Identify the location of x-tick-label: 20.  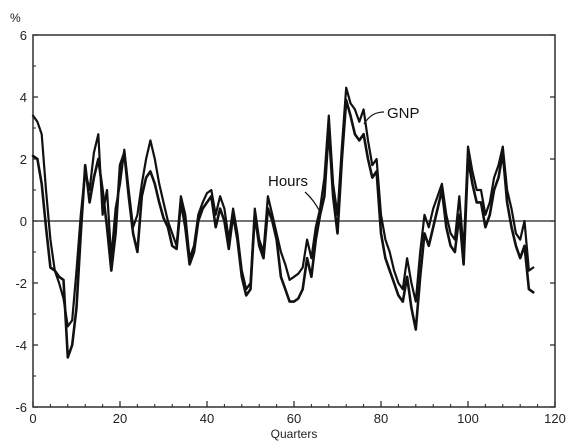
(120, 418).